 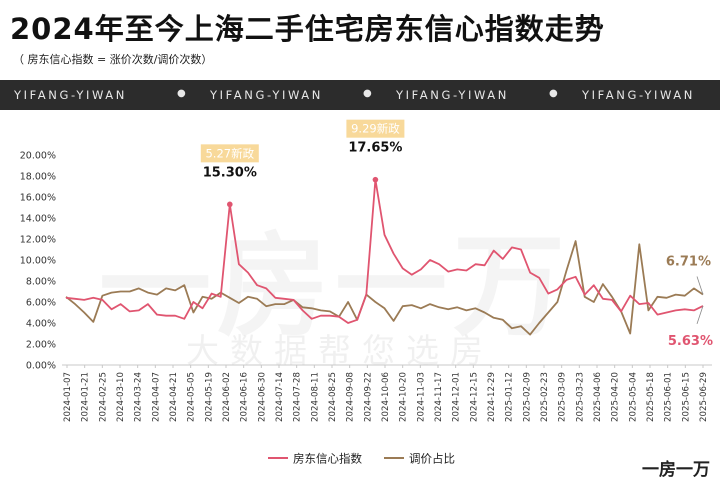 What do you see at coordinates (598, 397) in the screenshot?
I see `x-tick-label: 2025-04-06` at bounding box center [598, 397].